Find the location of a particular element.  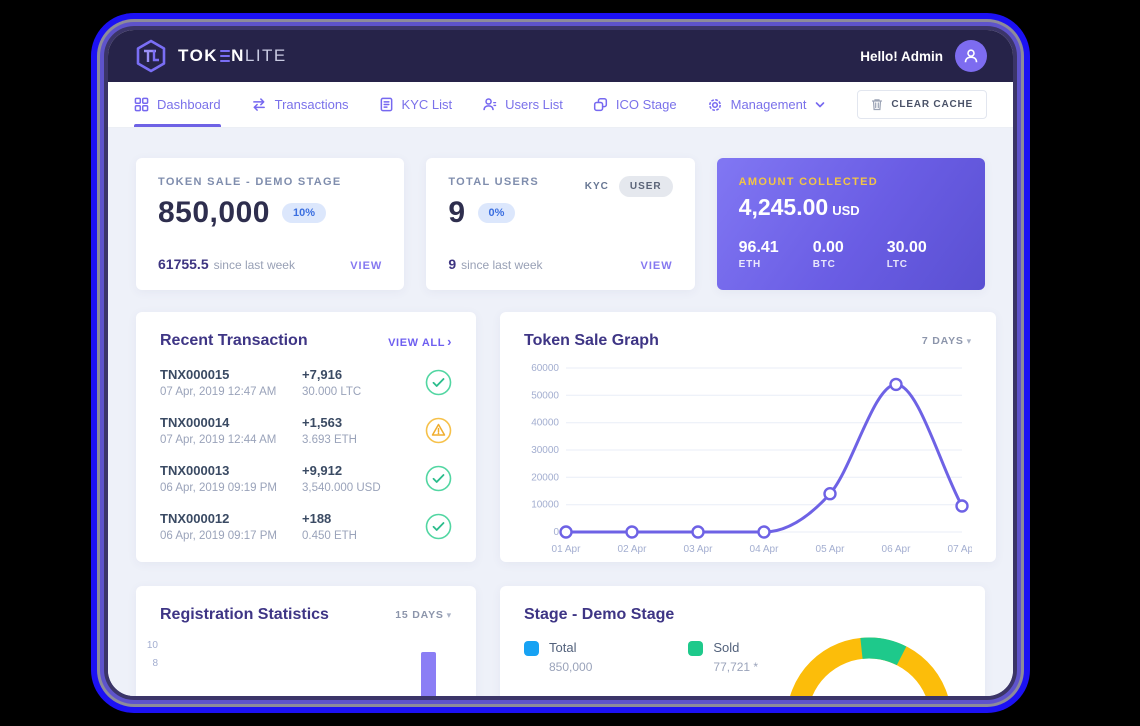

registration-bar is located at coordinates (428, 674).